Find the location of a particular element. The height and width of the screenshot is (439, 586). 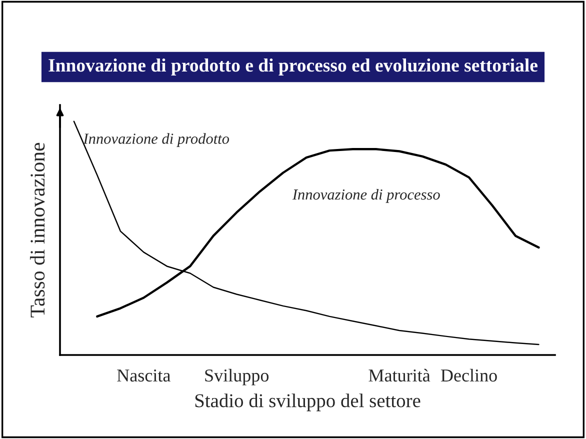

x-tick-label: Sviluppo is located at coordinates (237, 377).